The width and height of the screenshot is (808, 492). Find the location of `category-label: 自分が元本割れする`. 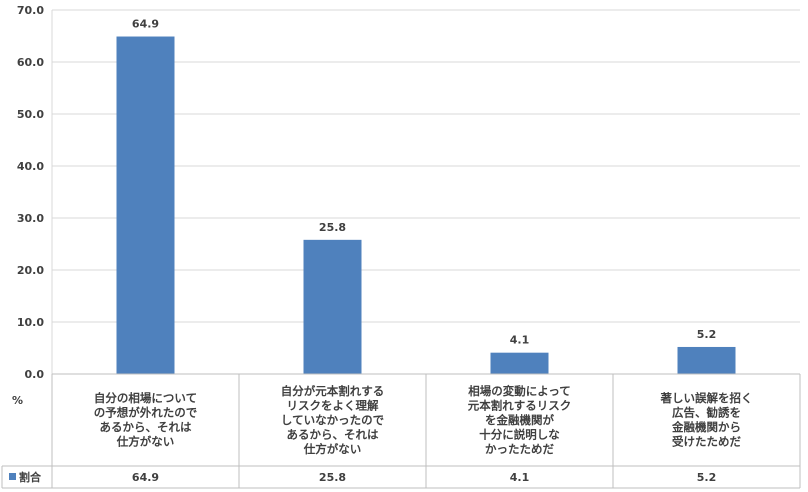

category-label: 自分が元本割れする is located at coordinates (333, 391).